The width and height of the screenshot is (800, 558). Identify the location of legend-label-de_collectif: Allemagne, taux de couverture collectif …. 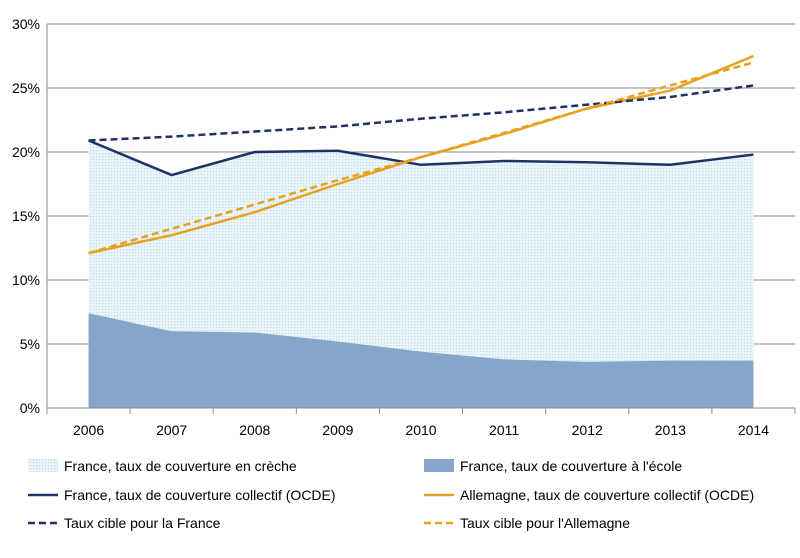
(607, 495).